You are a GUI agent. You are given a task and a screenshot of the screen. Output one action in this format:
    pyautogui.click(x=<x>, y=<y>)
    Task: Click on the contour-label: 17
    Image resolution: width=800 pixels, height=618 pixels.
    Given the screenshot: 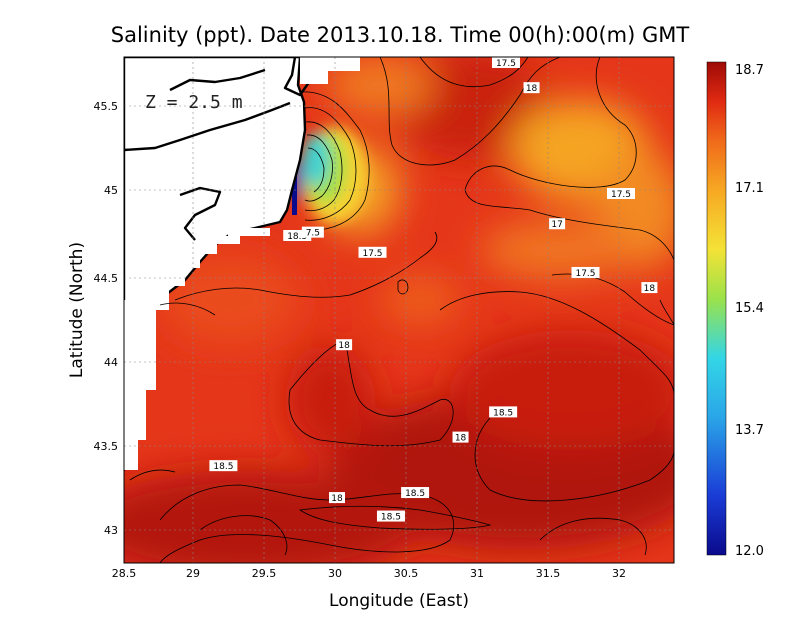 What is the action you would take?
    pyautogui.click(x=557, y=224)
    